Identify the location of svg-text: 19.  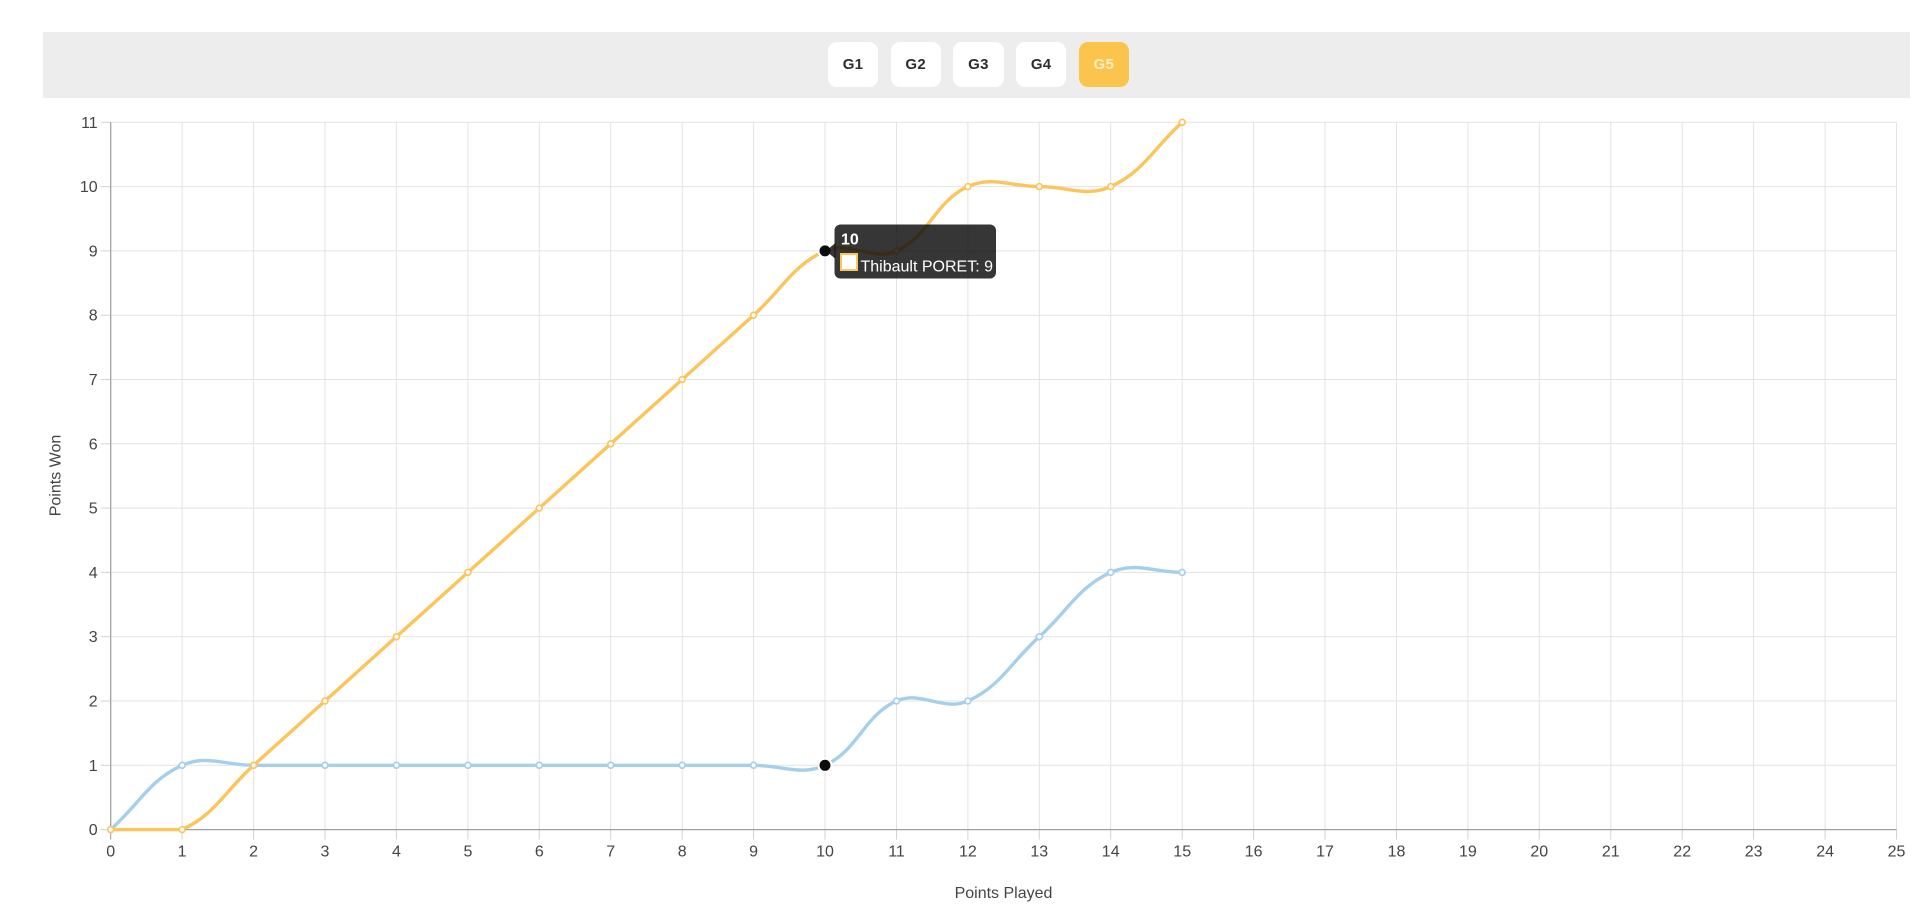
(1468, 852).